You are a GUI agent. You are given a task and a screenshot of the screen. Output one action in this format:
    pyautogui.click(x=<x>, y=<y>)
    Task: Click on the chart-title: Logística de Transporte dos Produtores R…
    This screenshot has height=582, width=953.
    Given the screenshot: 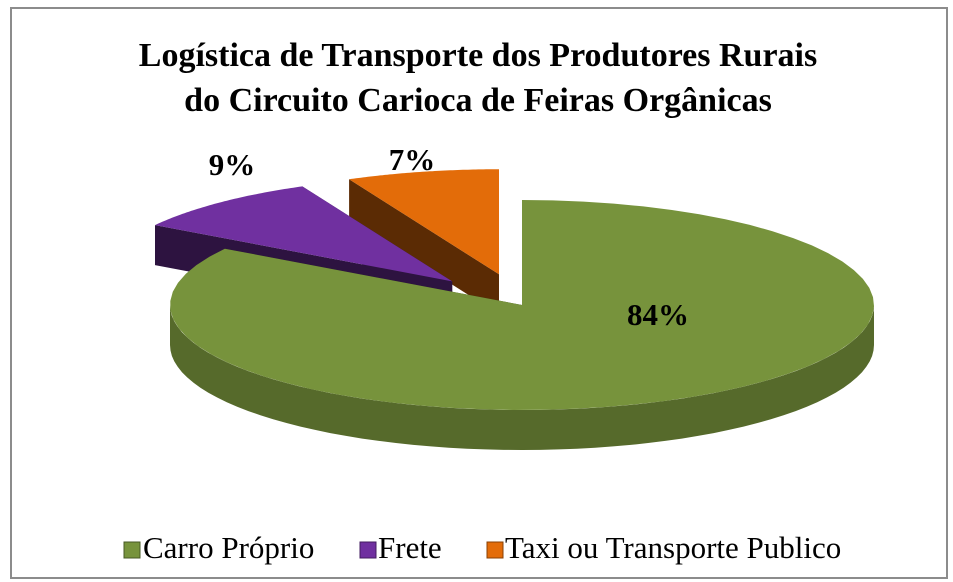 What is the action you would take?
    pyautogui.click(x=478, y=55)
    